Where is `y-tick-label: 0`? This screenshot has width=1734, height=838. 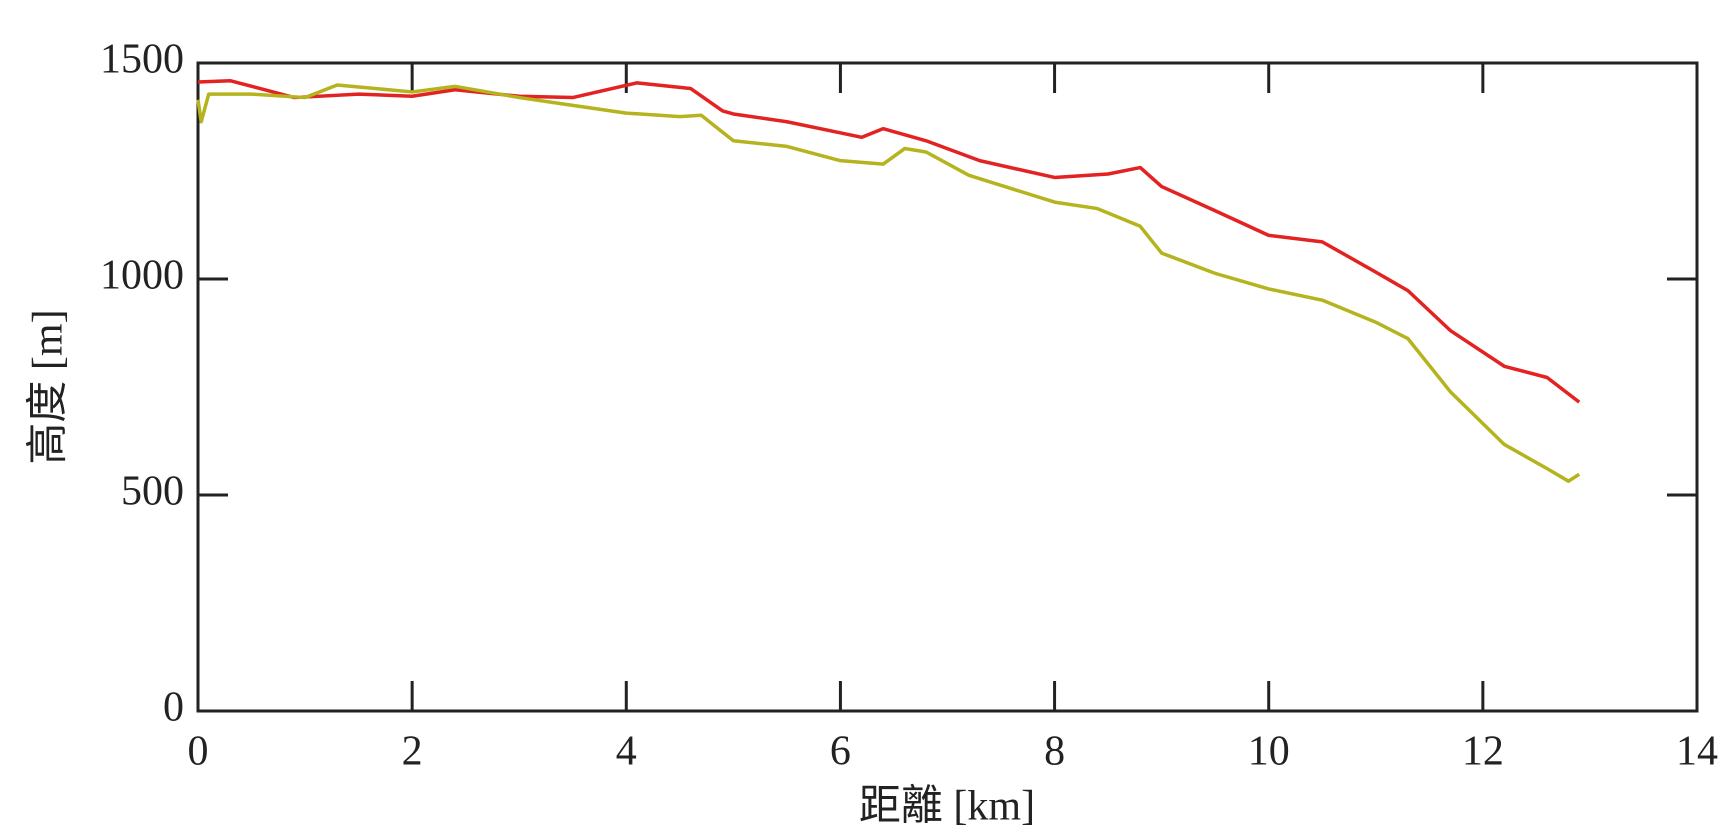 y-tick-label: 0 is located at coordinates (173, 708).